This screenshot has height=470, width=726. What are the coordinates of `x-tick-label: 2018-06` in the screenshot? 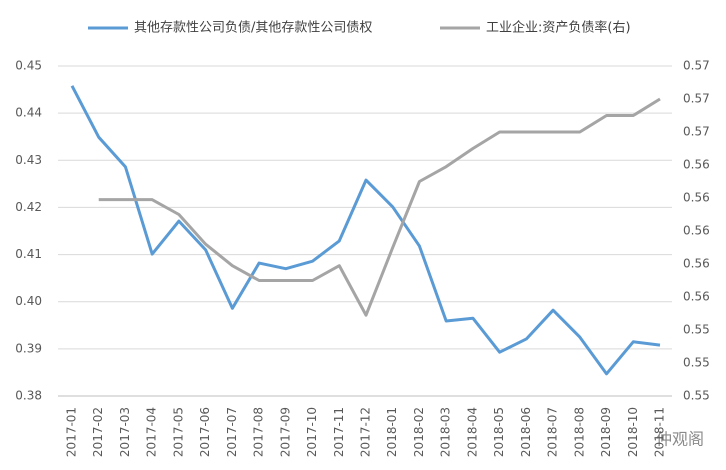 It's located at (526, 432).